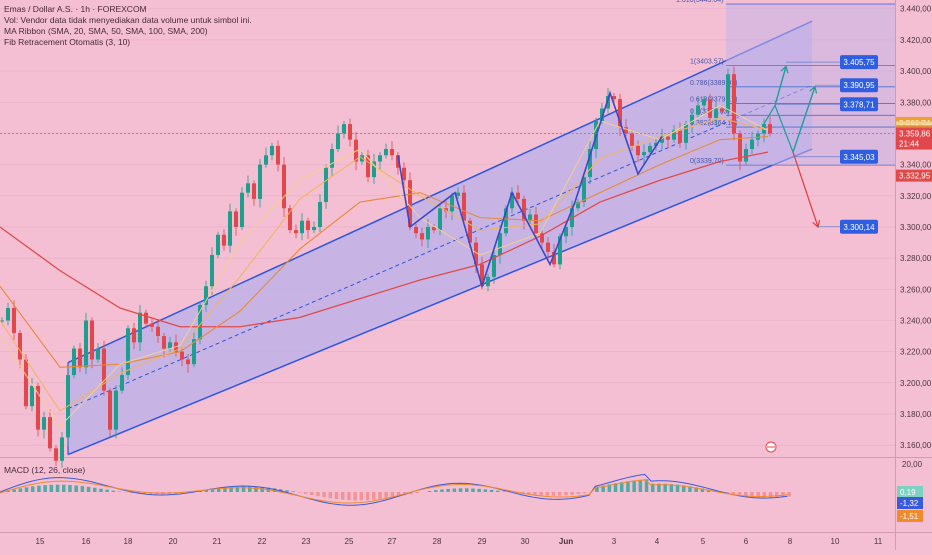 The image size is (932, 555). What do you see at coordinates (878, 541) in the screenshot?
I see `time-axis-tick: 11` at bounding box center [878, 541].